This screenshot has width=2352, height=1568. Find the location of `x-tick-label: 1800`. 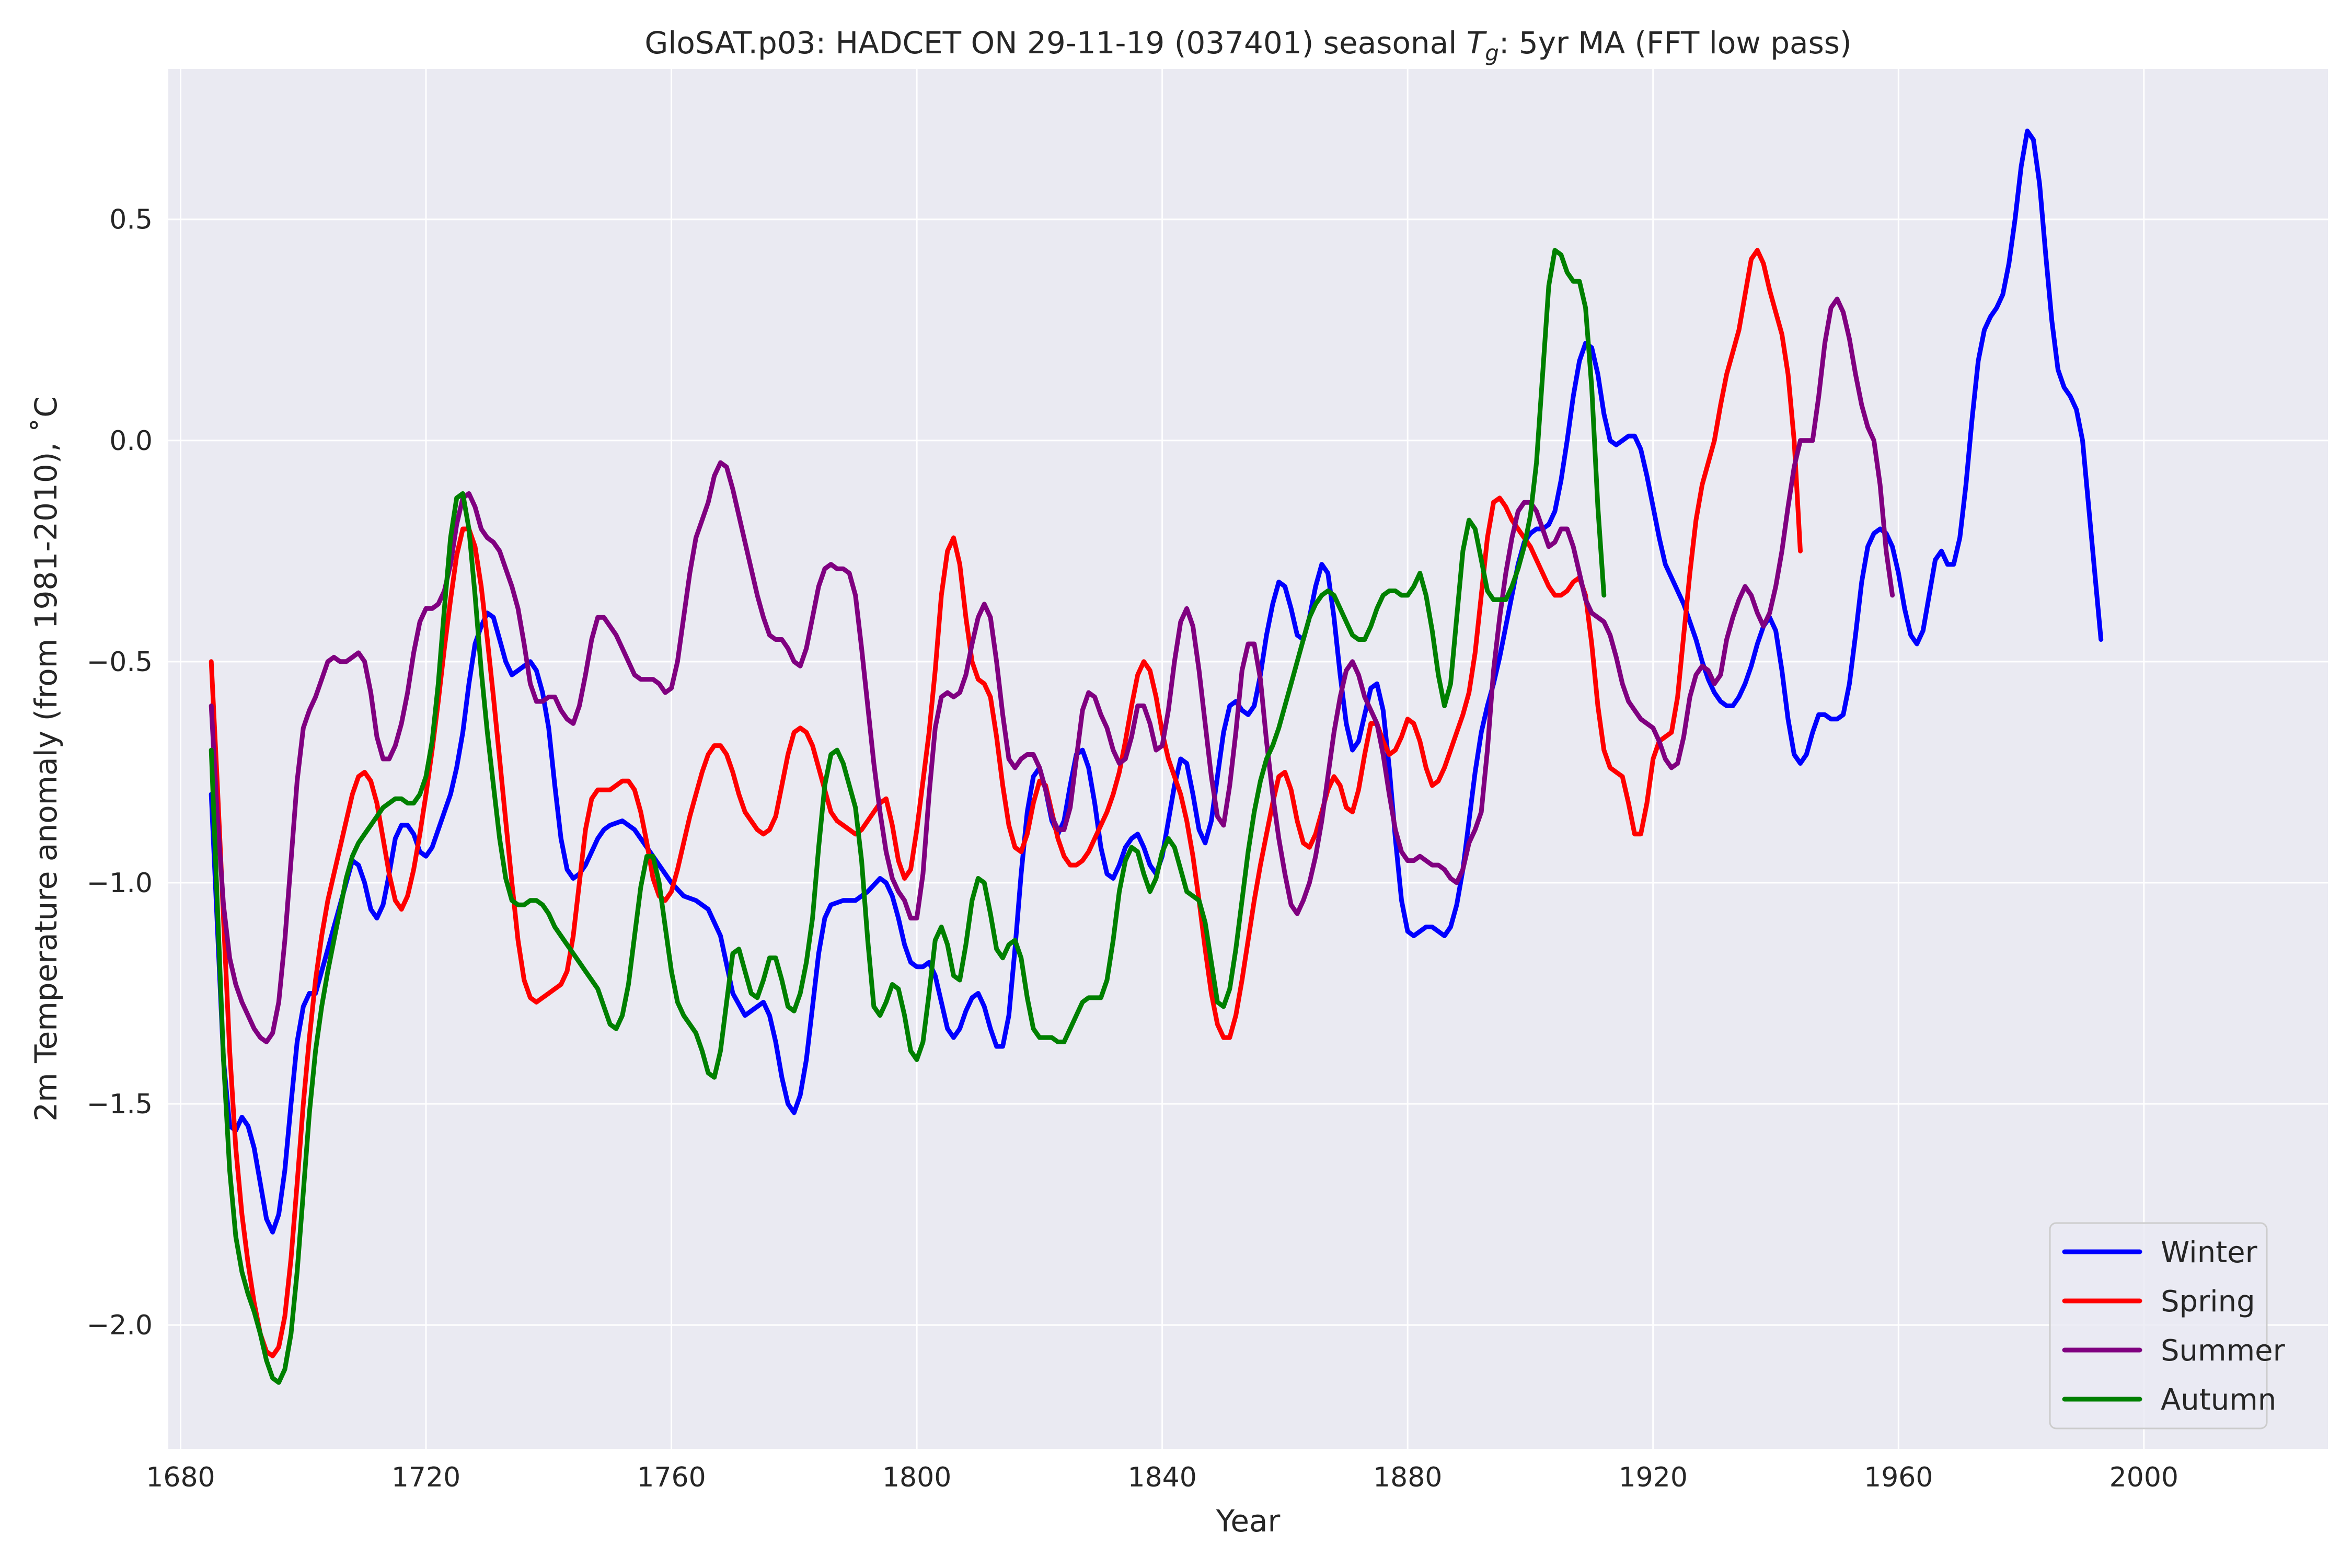

x-tick-label: 1800 is located at coordinates (916, 1477).